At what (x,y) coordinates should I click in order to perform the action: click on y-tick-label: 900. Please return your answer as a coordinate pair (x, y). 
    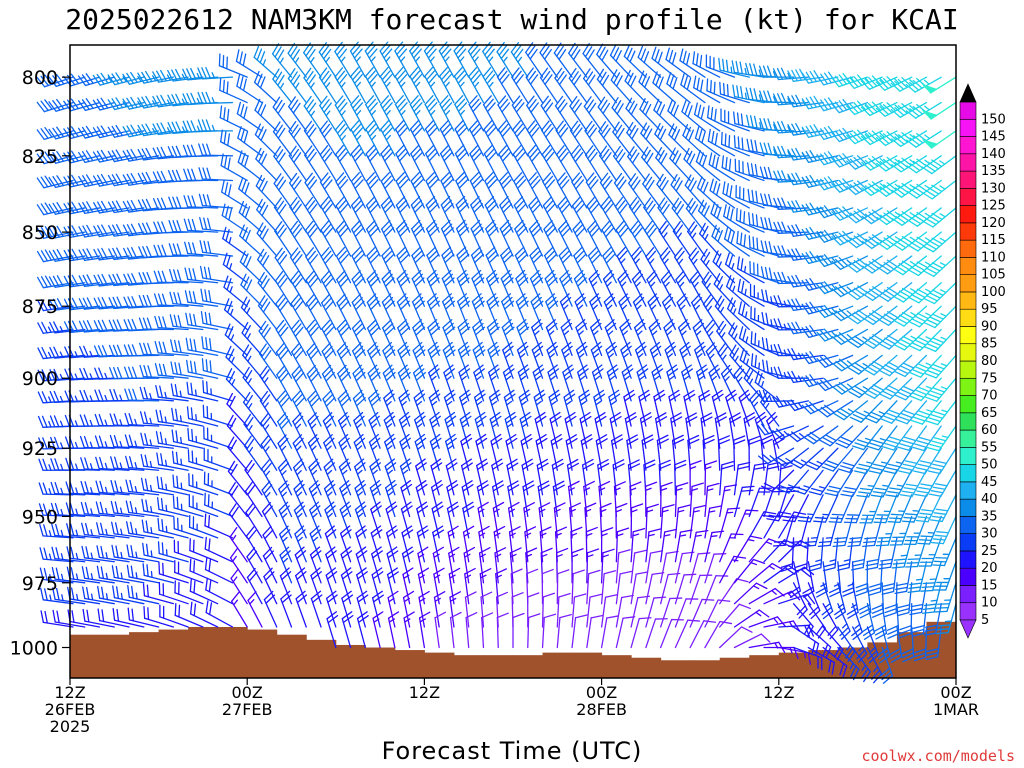
    Looking at the image, I should click on (40, 379).